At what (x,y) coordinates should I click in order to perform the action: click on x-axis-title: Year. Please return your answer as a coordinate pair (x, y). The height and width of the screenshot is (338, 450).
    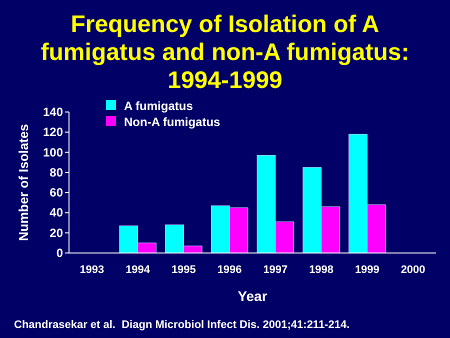
    Looking at the image, I should click on (253, 296).